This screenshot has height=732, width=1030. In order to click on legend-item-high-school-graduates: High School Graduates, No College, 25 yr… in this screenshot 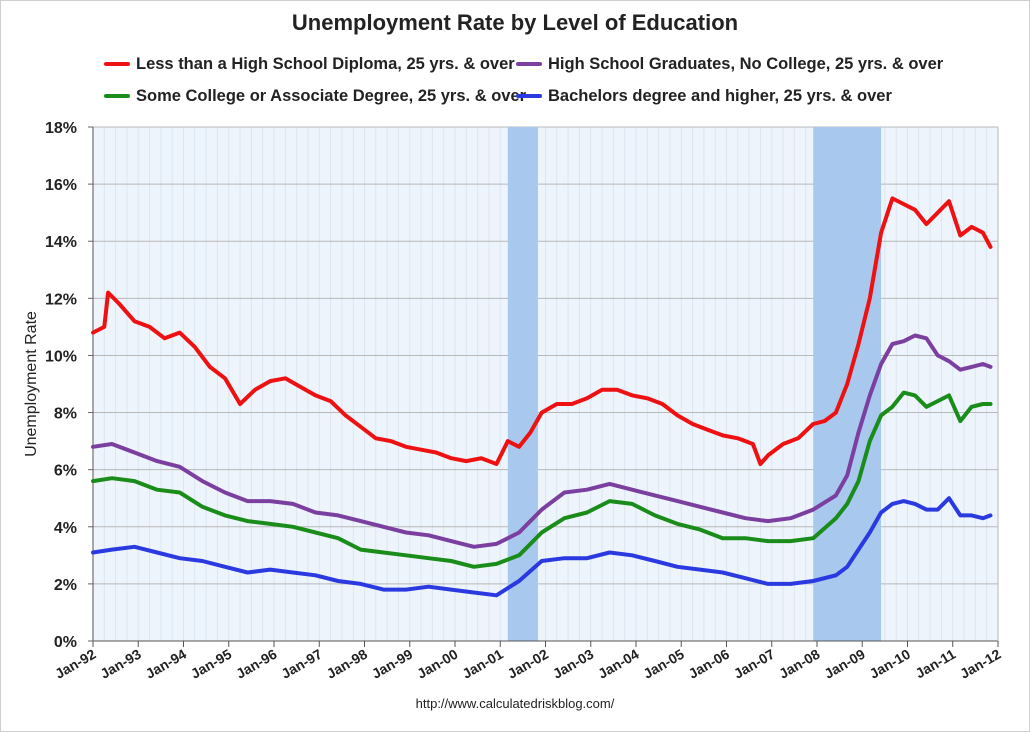, I will do `click(729, 64)`.